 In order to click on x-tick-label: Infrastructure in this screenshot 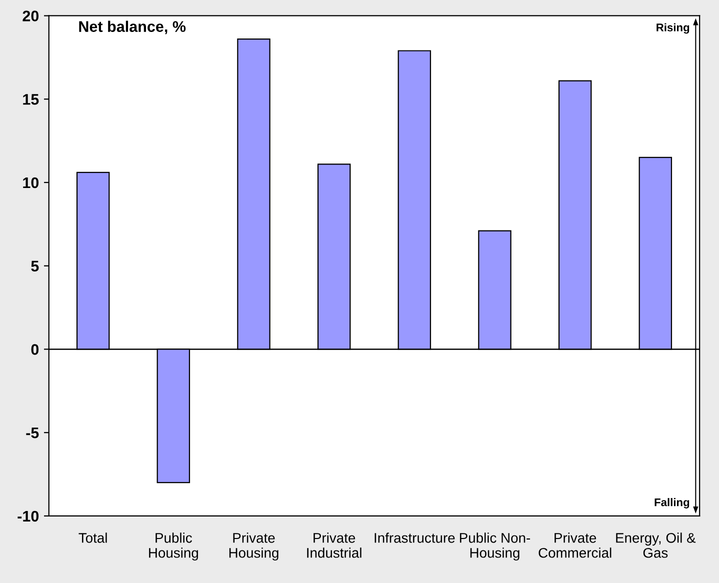, I will do `click(414, 537)`.